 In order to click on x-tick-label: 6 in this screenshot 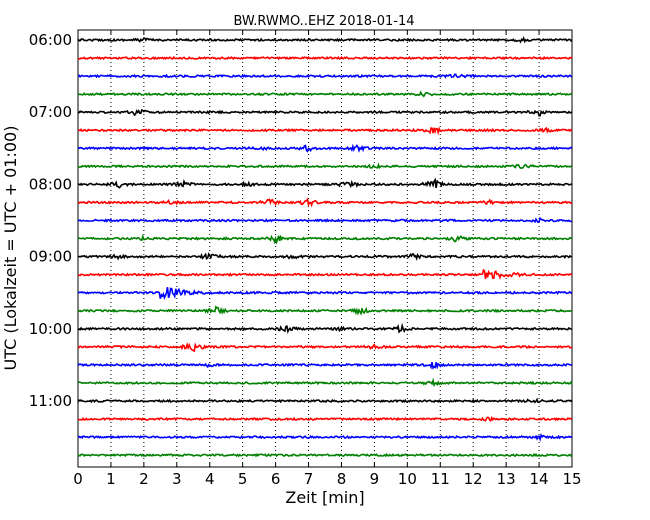, I will do `click(276, 479)`.